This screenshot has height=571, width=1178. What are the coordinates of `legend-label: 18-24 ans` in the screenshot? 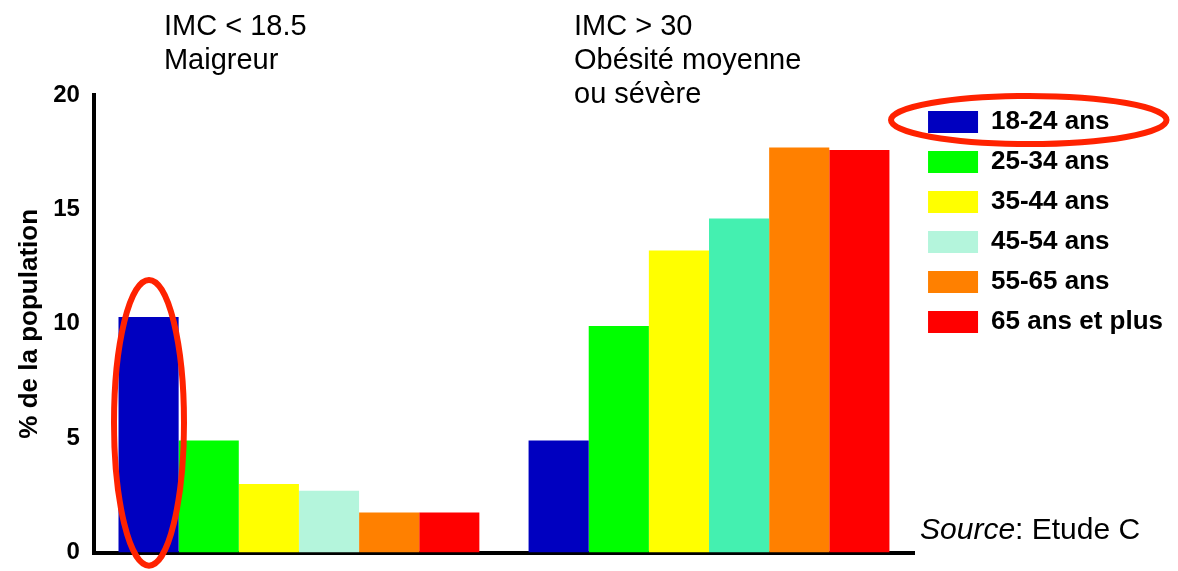 It's located at (1050, 120).